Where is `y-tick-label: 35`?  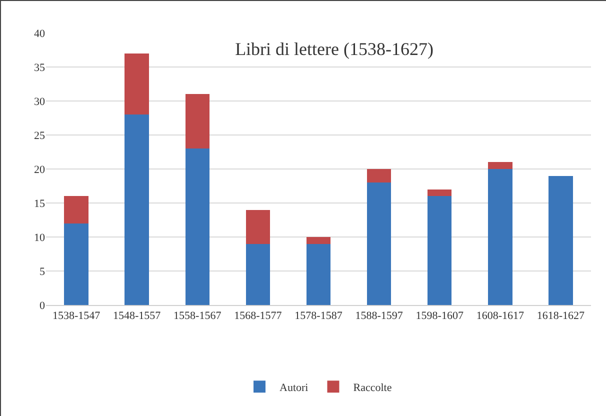 y-tick-label: 35 is located at coordinates (40, 68).